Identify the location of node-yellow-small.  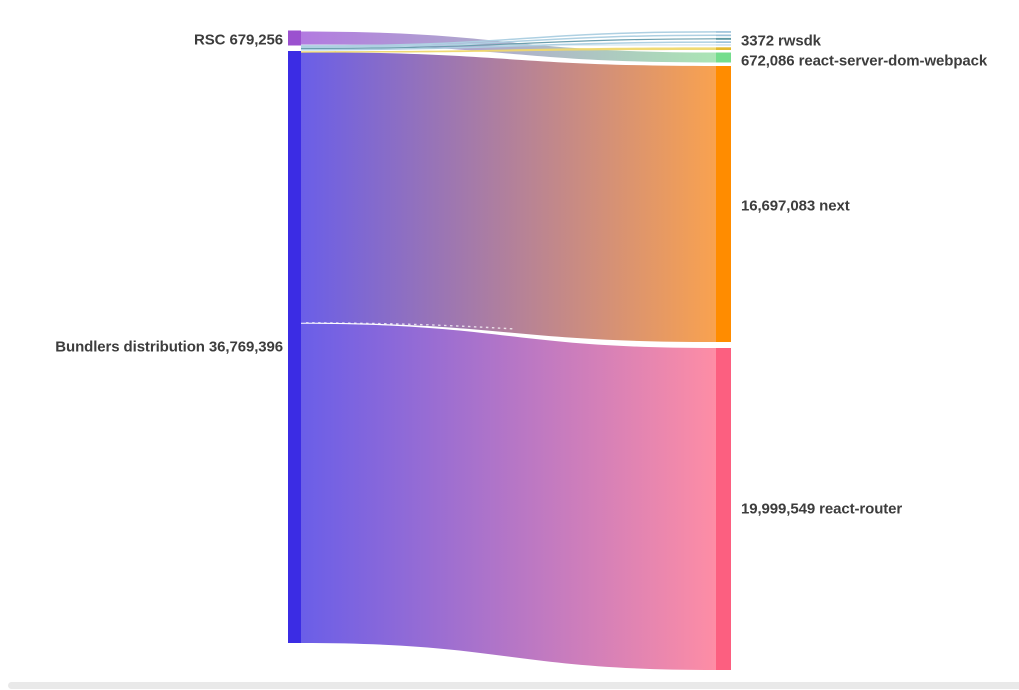
(723, 48).